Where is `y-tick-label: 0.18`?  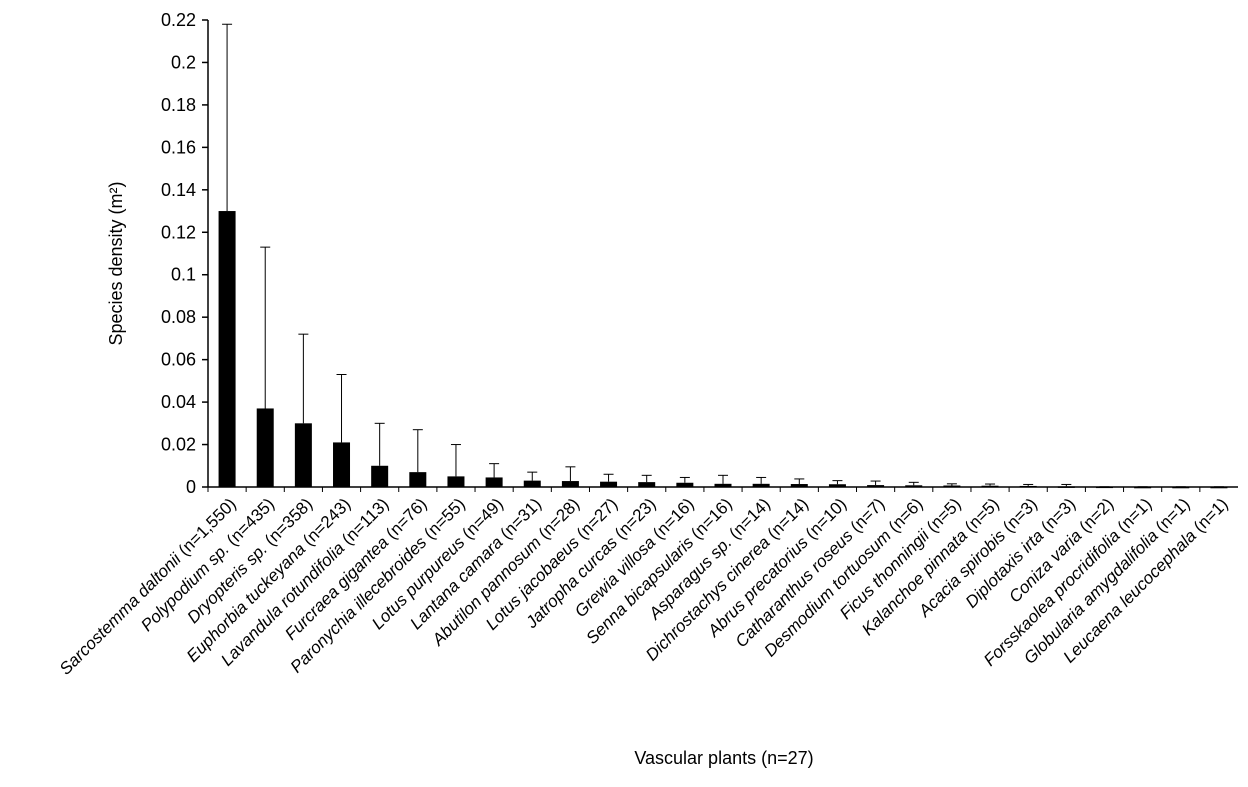
y-tick-label: 0.18 is located at coordinates (178, 105).